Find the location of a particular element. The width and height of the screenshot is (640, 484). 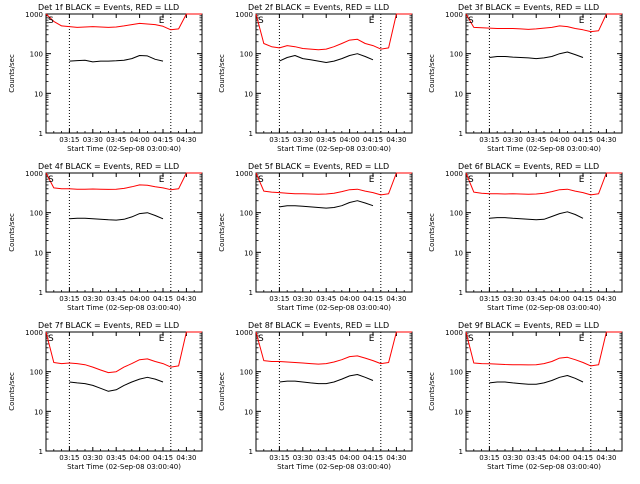

panel-title: Det 7f BLACK = Events, RED = LLD is located at coordinates (108, 325).